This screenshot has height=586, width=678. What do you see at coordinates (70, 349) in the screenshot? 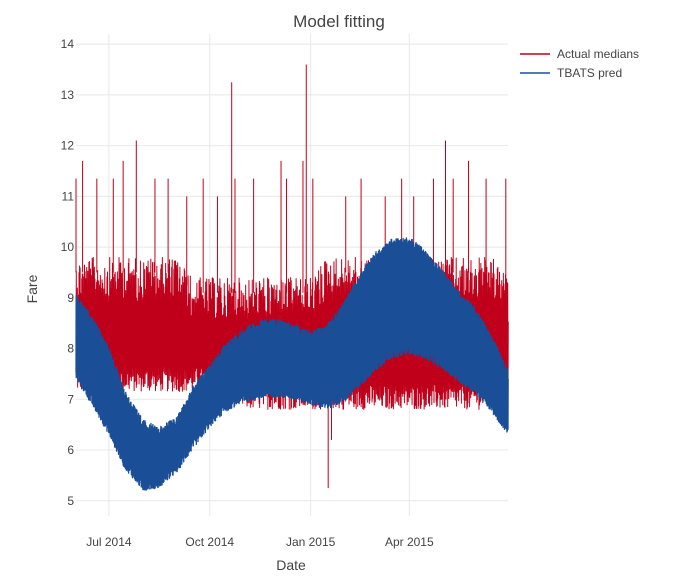
I see `y-tick-label: 8` at bounding box center [70, 349].